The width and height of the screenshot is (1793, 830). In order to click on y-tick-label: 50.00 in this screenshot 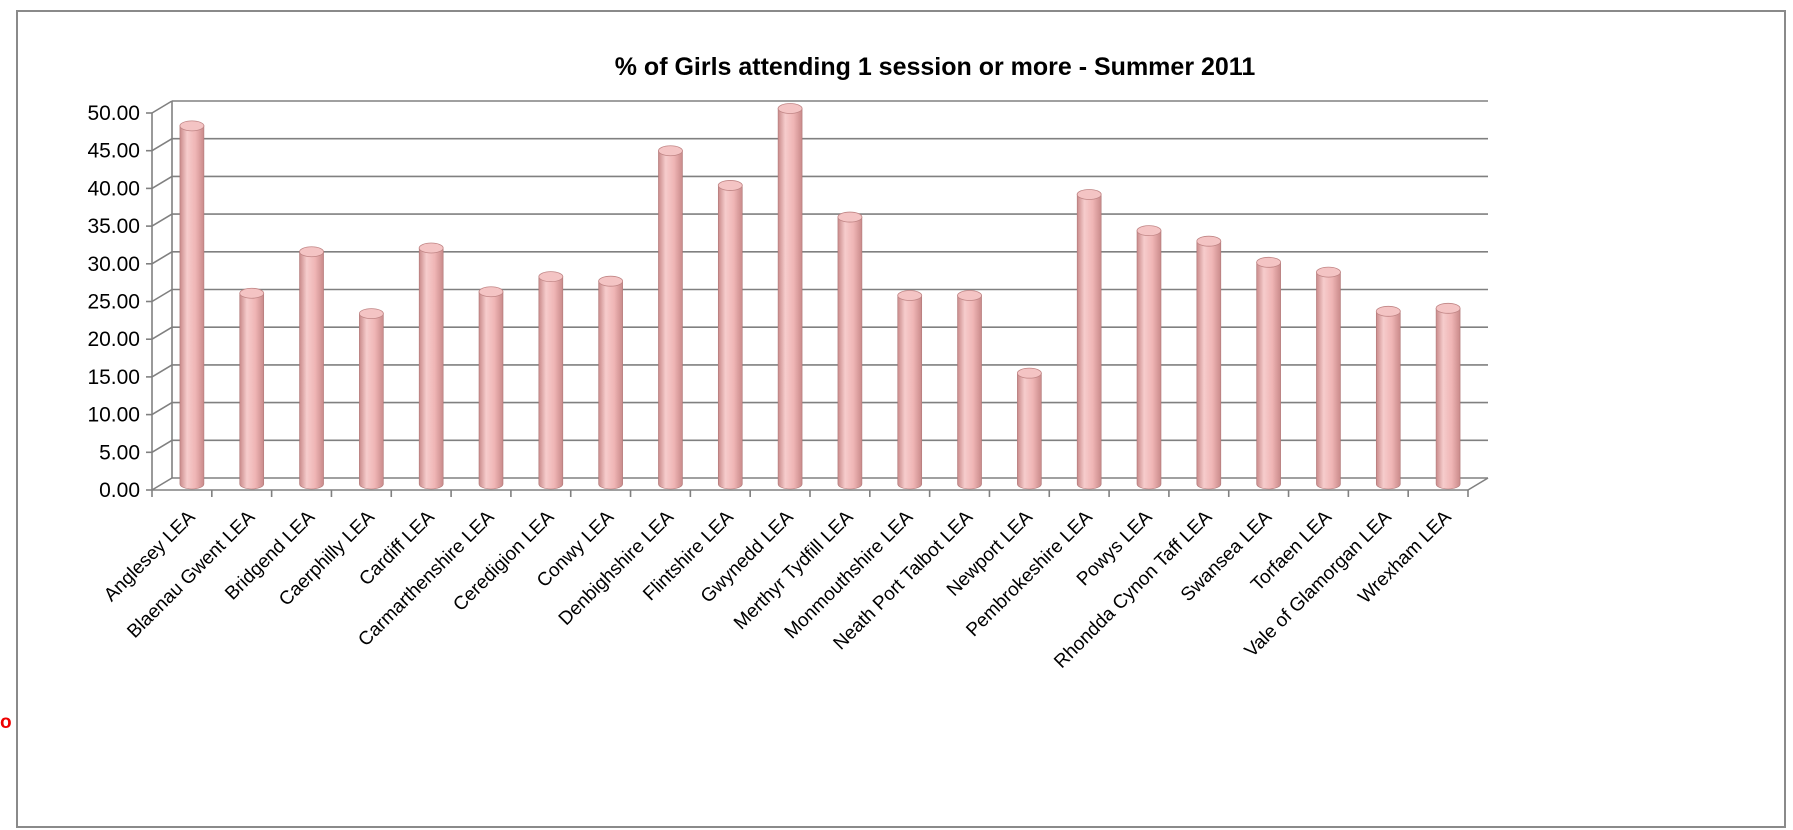, I will do `click(113, 113)`.